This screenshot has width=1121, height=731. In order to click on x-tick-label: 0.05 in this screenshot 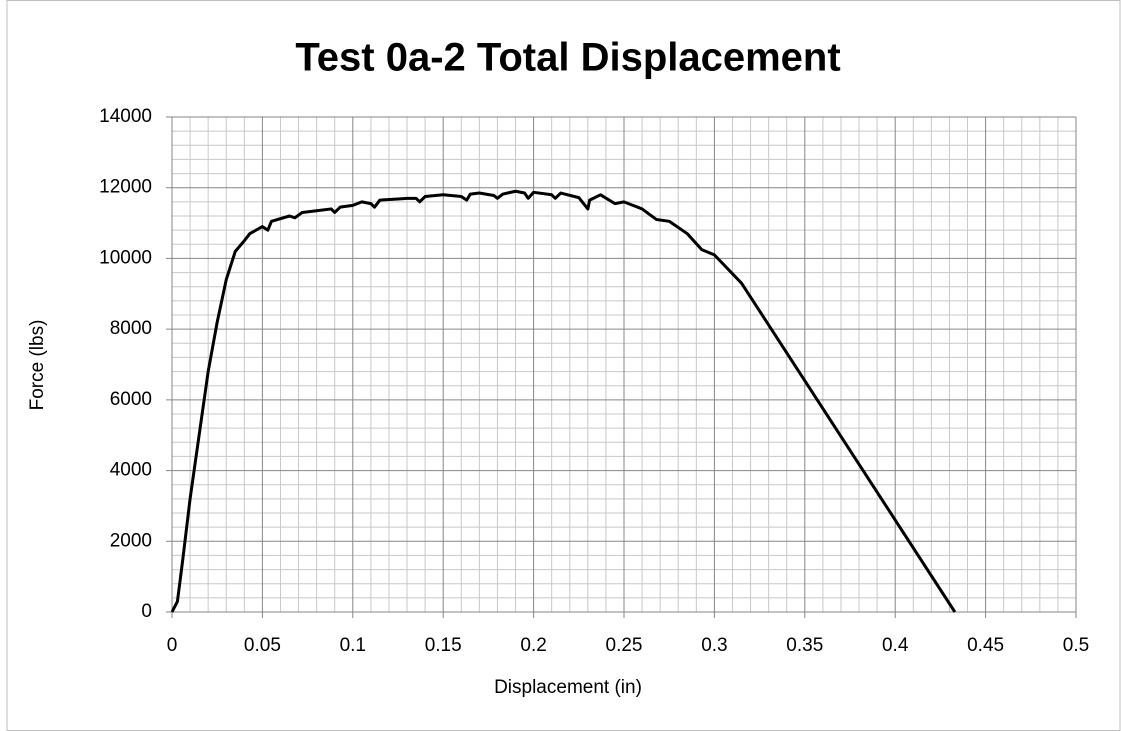, I will do `click(262, 645)`.